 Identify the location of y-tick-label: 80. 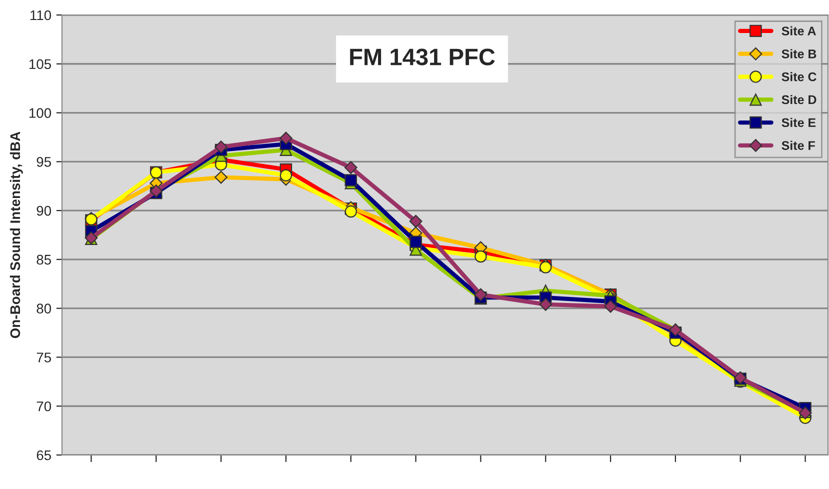
(44, 309).